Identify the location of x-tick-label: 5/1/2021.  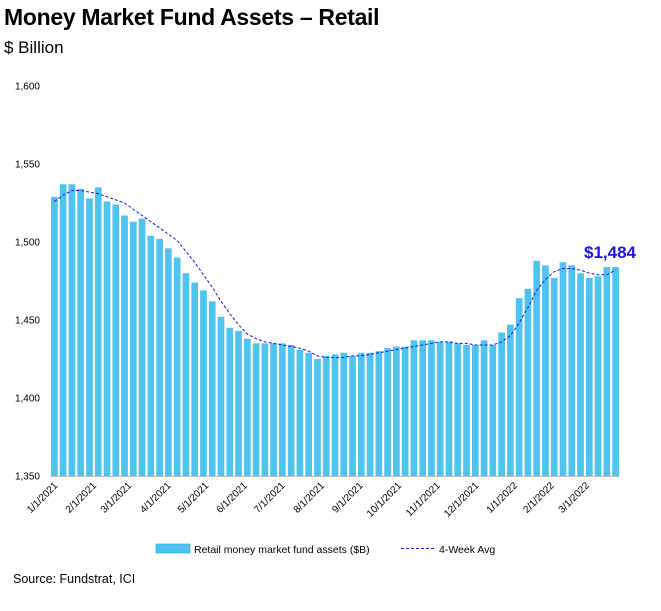
(194, 498).